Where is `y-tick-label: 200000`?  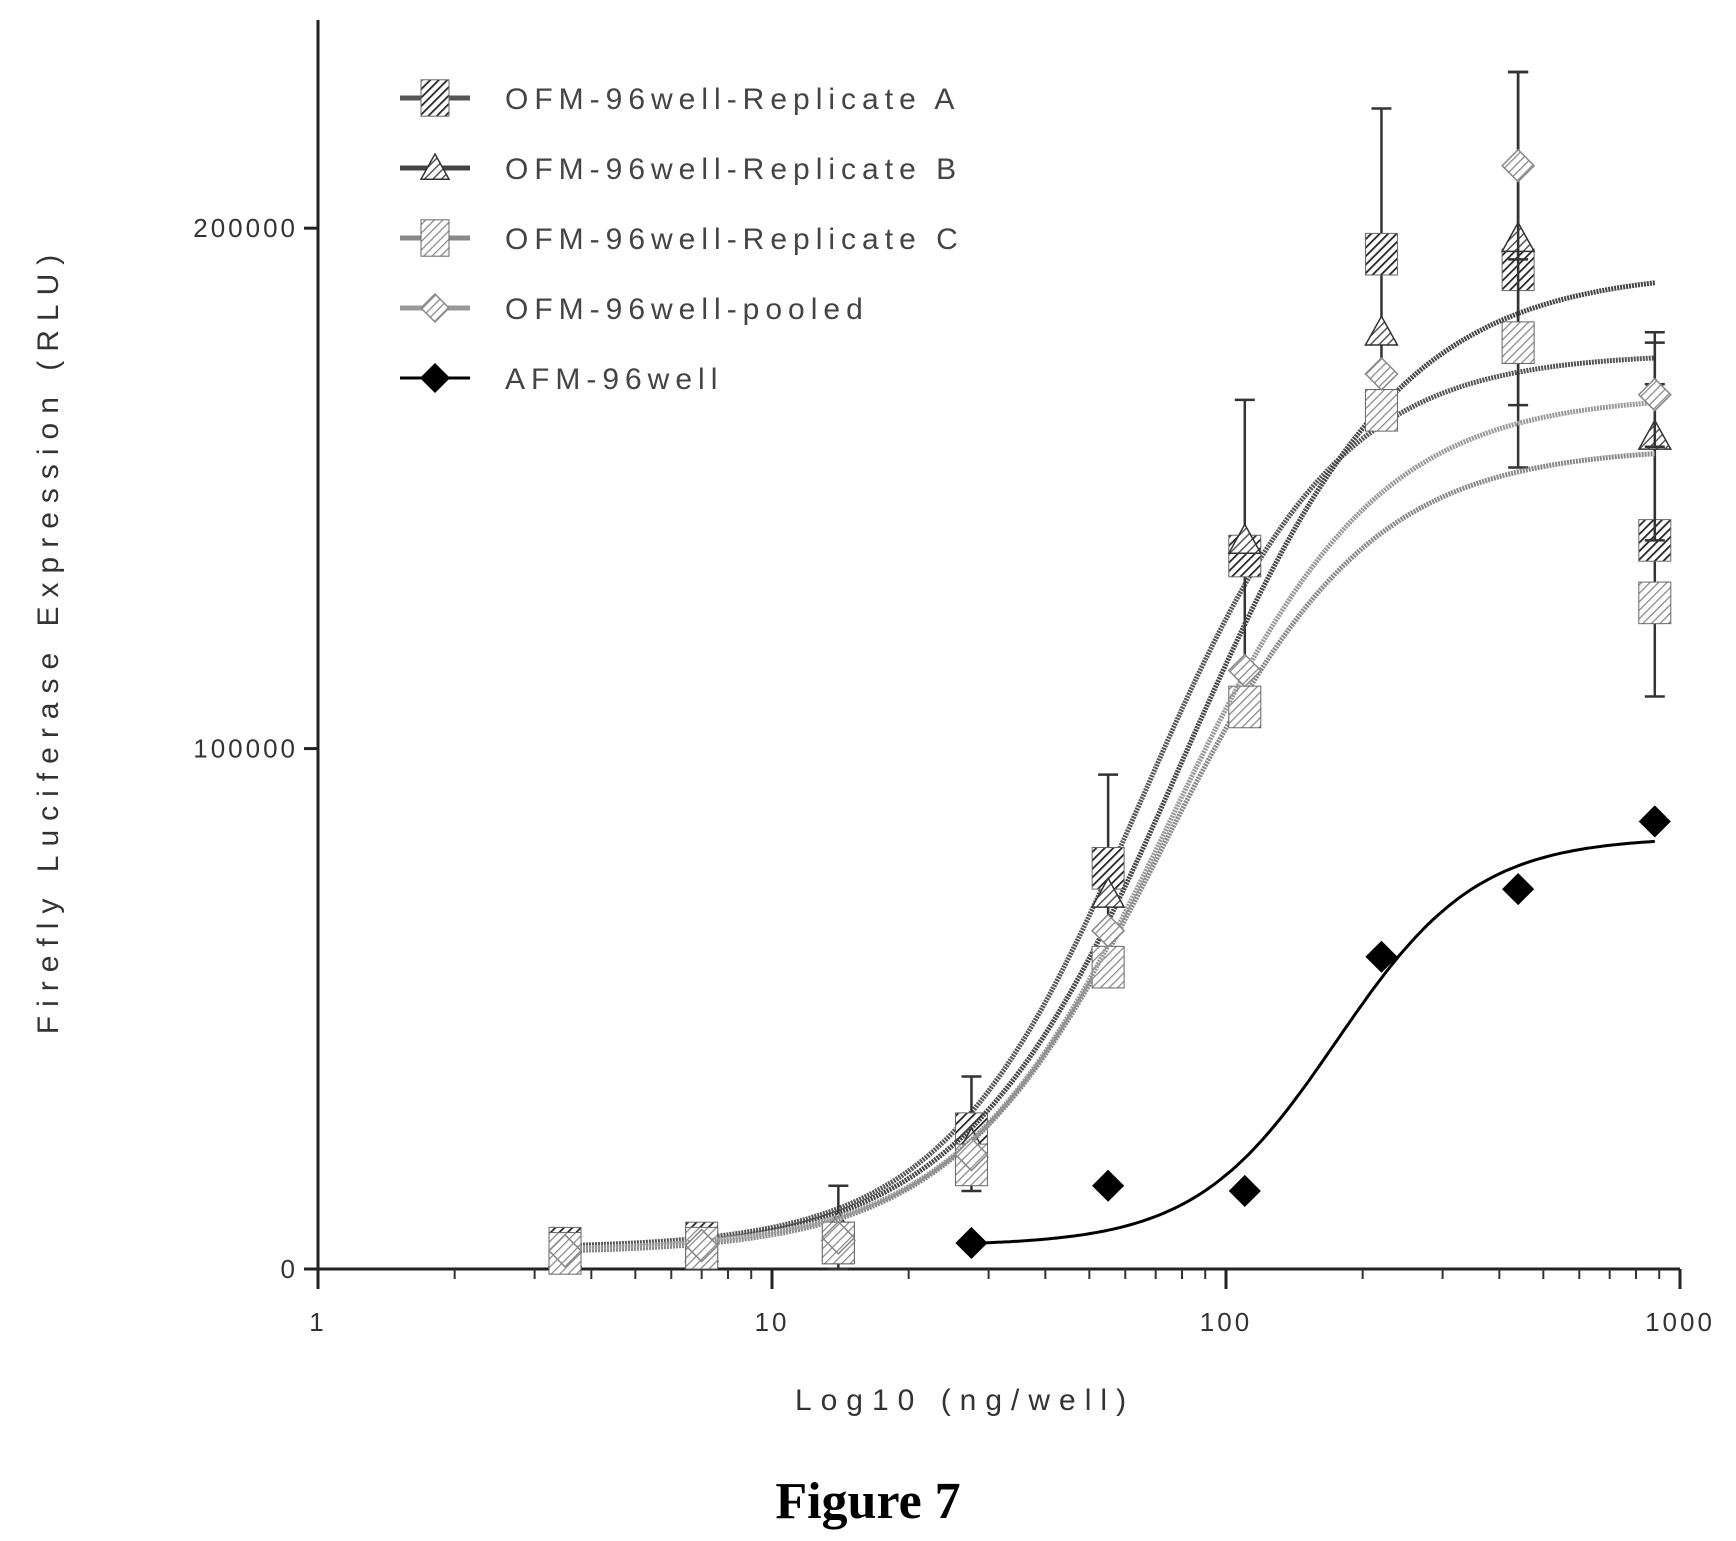 y-tick-label: 200000 is located at coordinates (245, 228).